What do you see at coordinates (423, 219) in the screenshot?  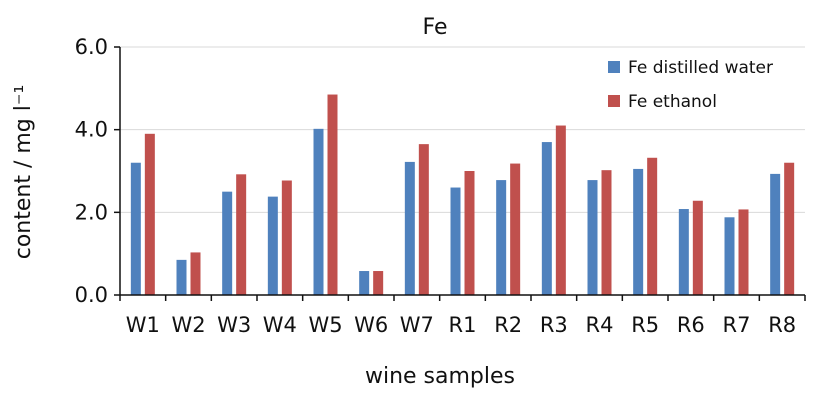 I see `bar-w7-ethanol` at bounding box center [423, 219].